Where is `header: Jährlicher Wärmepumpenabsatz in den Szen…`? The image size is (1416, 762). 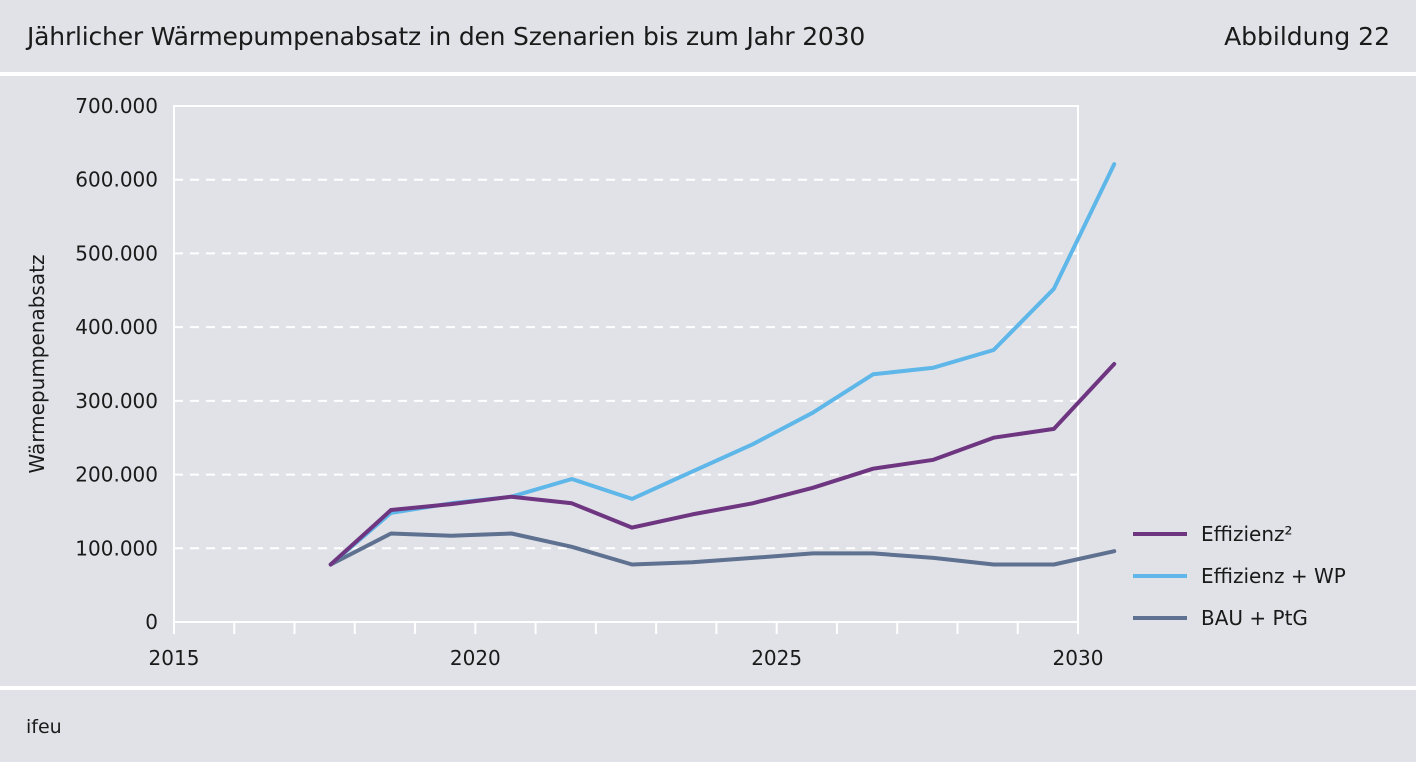 header: Jährlicher Wärmepumpenabsatz in den Szen… is located at coordinates (708, 37).